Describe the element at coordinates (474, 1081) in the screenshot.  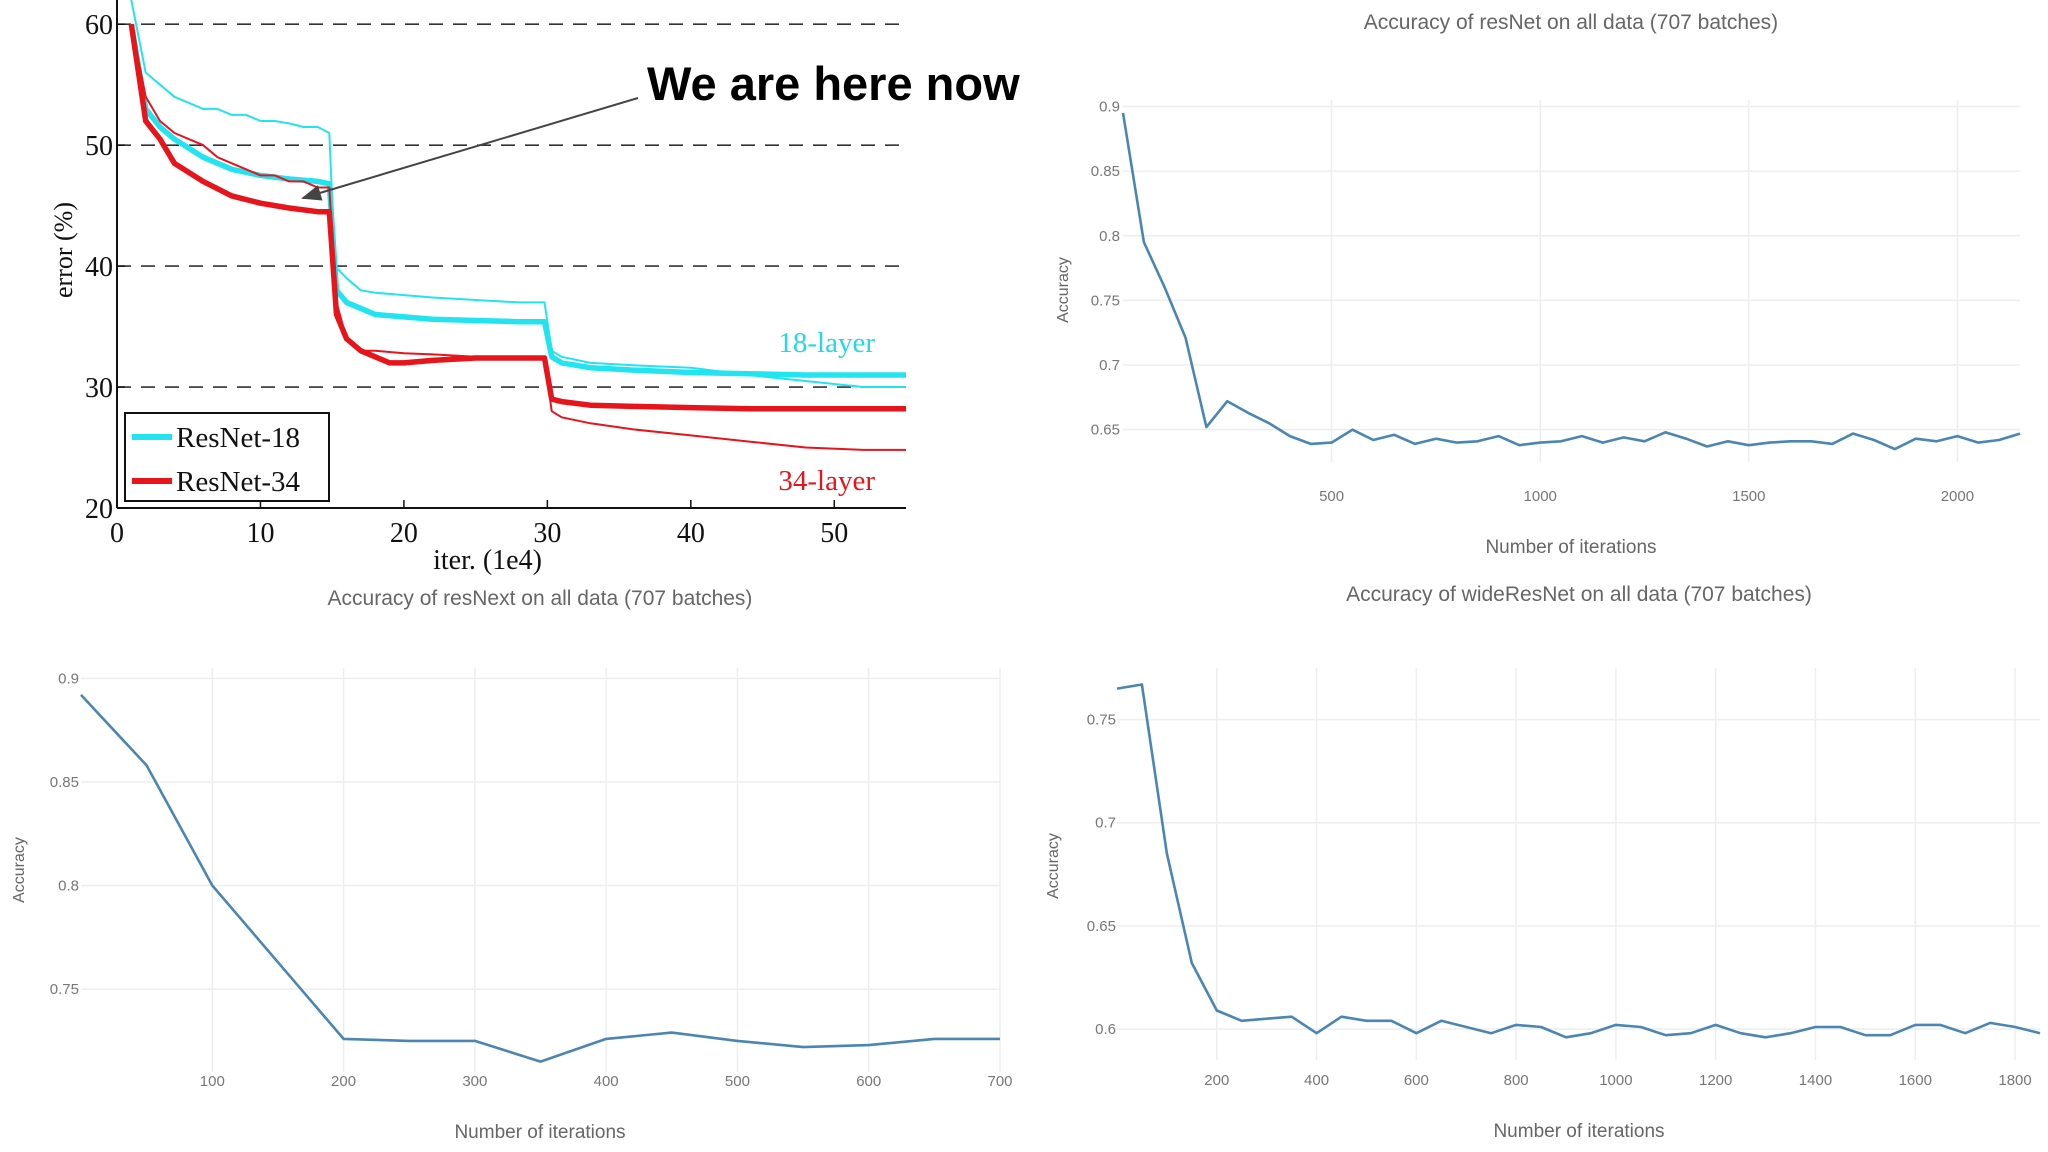
I see `x-tick-label: 300` at that location.